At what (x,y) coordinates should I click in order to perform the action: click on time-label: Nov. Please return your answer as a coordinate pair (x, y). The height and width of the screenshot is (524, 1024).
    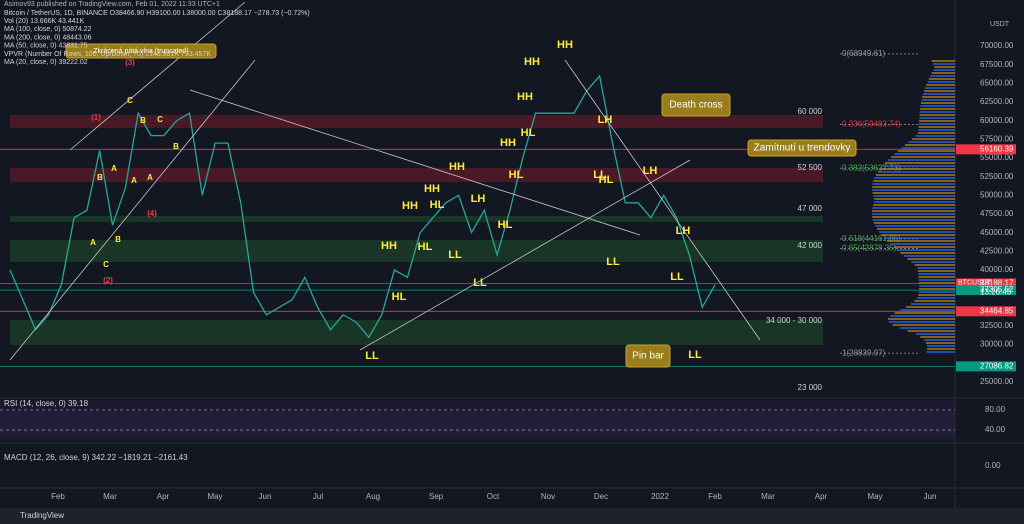
    Looking at the image, I should click on (548, 496).